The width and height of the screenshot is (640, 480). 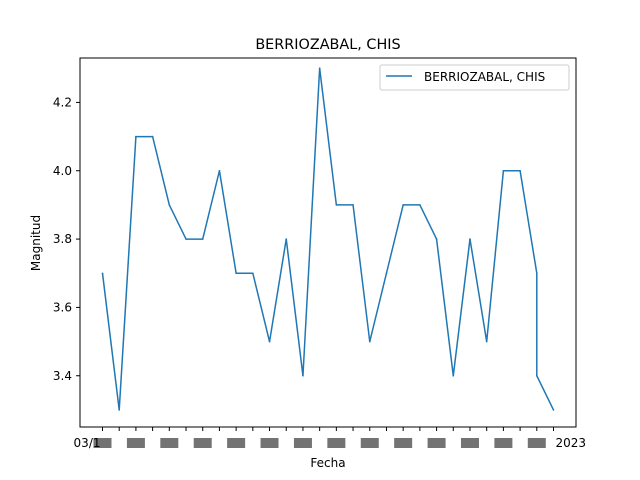 What do you see at coordinates (327, 45) in the screenshot?
I see `chart-title: BERRIOZABAL, CHIS` at bounding box center [327, 45].